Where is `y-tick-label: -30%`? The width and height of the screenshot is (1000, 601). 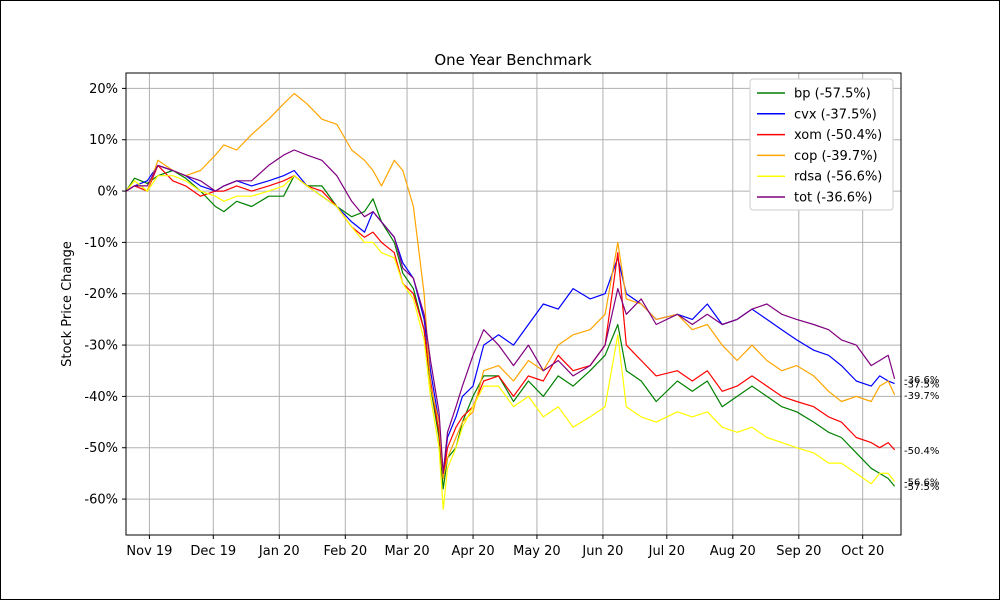
y-tick-label: -30% is located at coordinates (101, 346).